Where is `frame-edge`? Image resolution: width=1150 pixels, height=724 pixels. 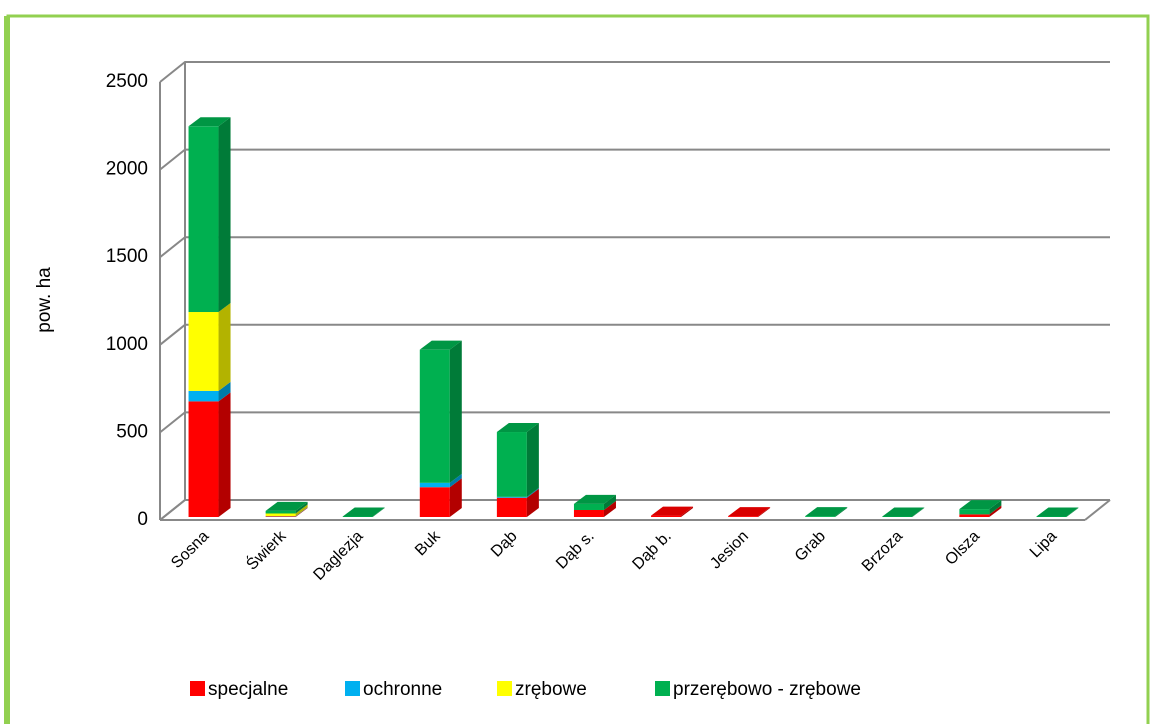
frame-edge is located at coordinates (7, 370).